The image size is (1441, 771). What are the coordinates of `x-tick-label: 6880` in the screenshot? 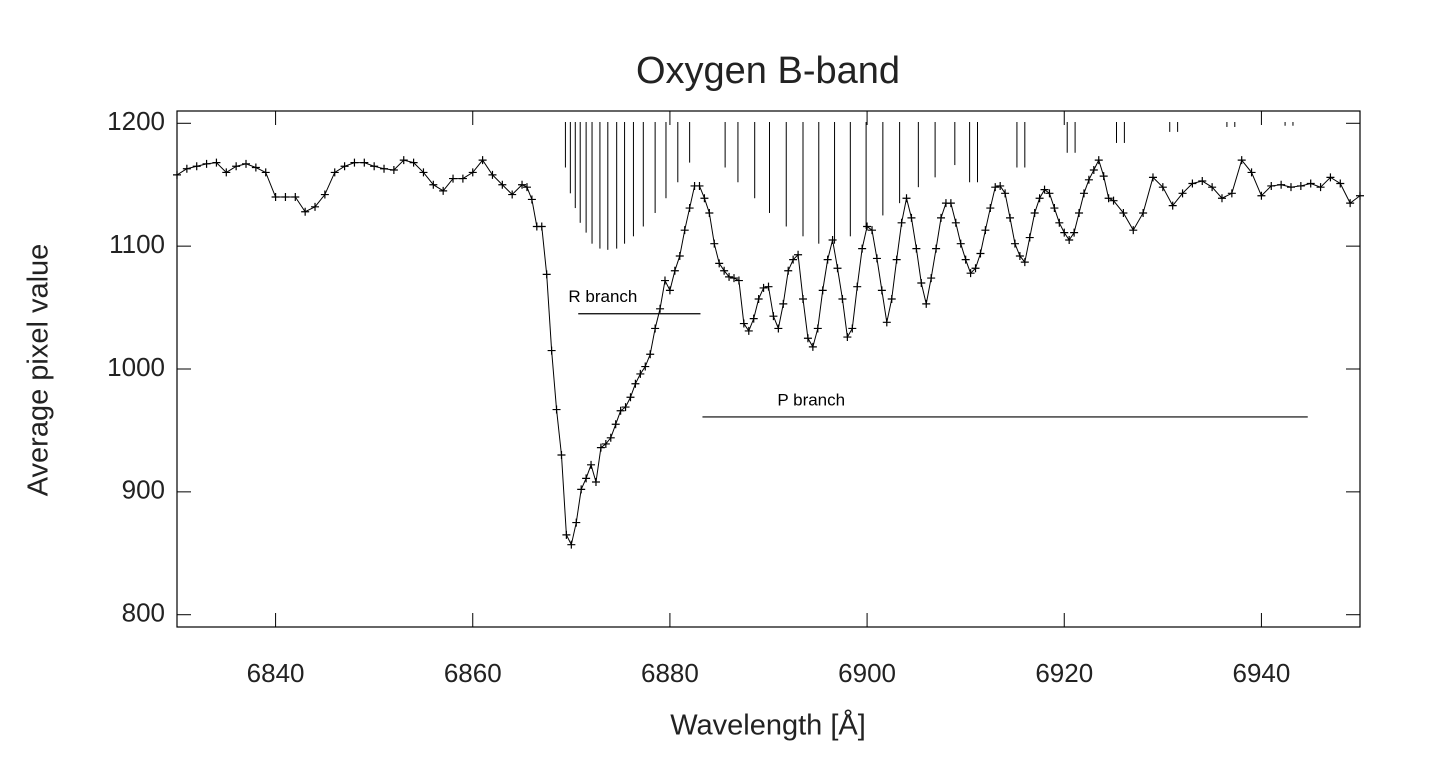 It's located at (670, 673).